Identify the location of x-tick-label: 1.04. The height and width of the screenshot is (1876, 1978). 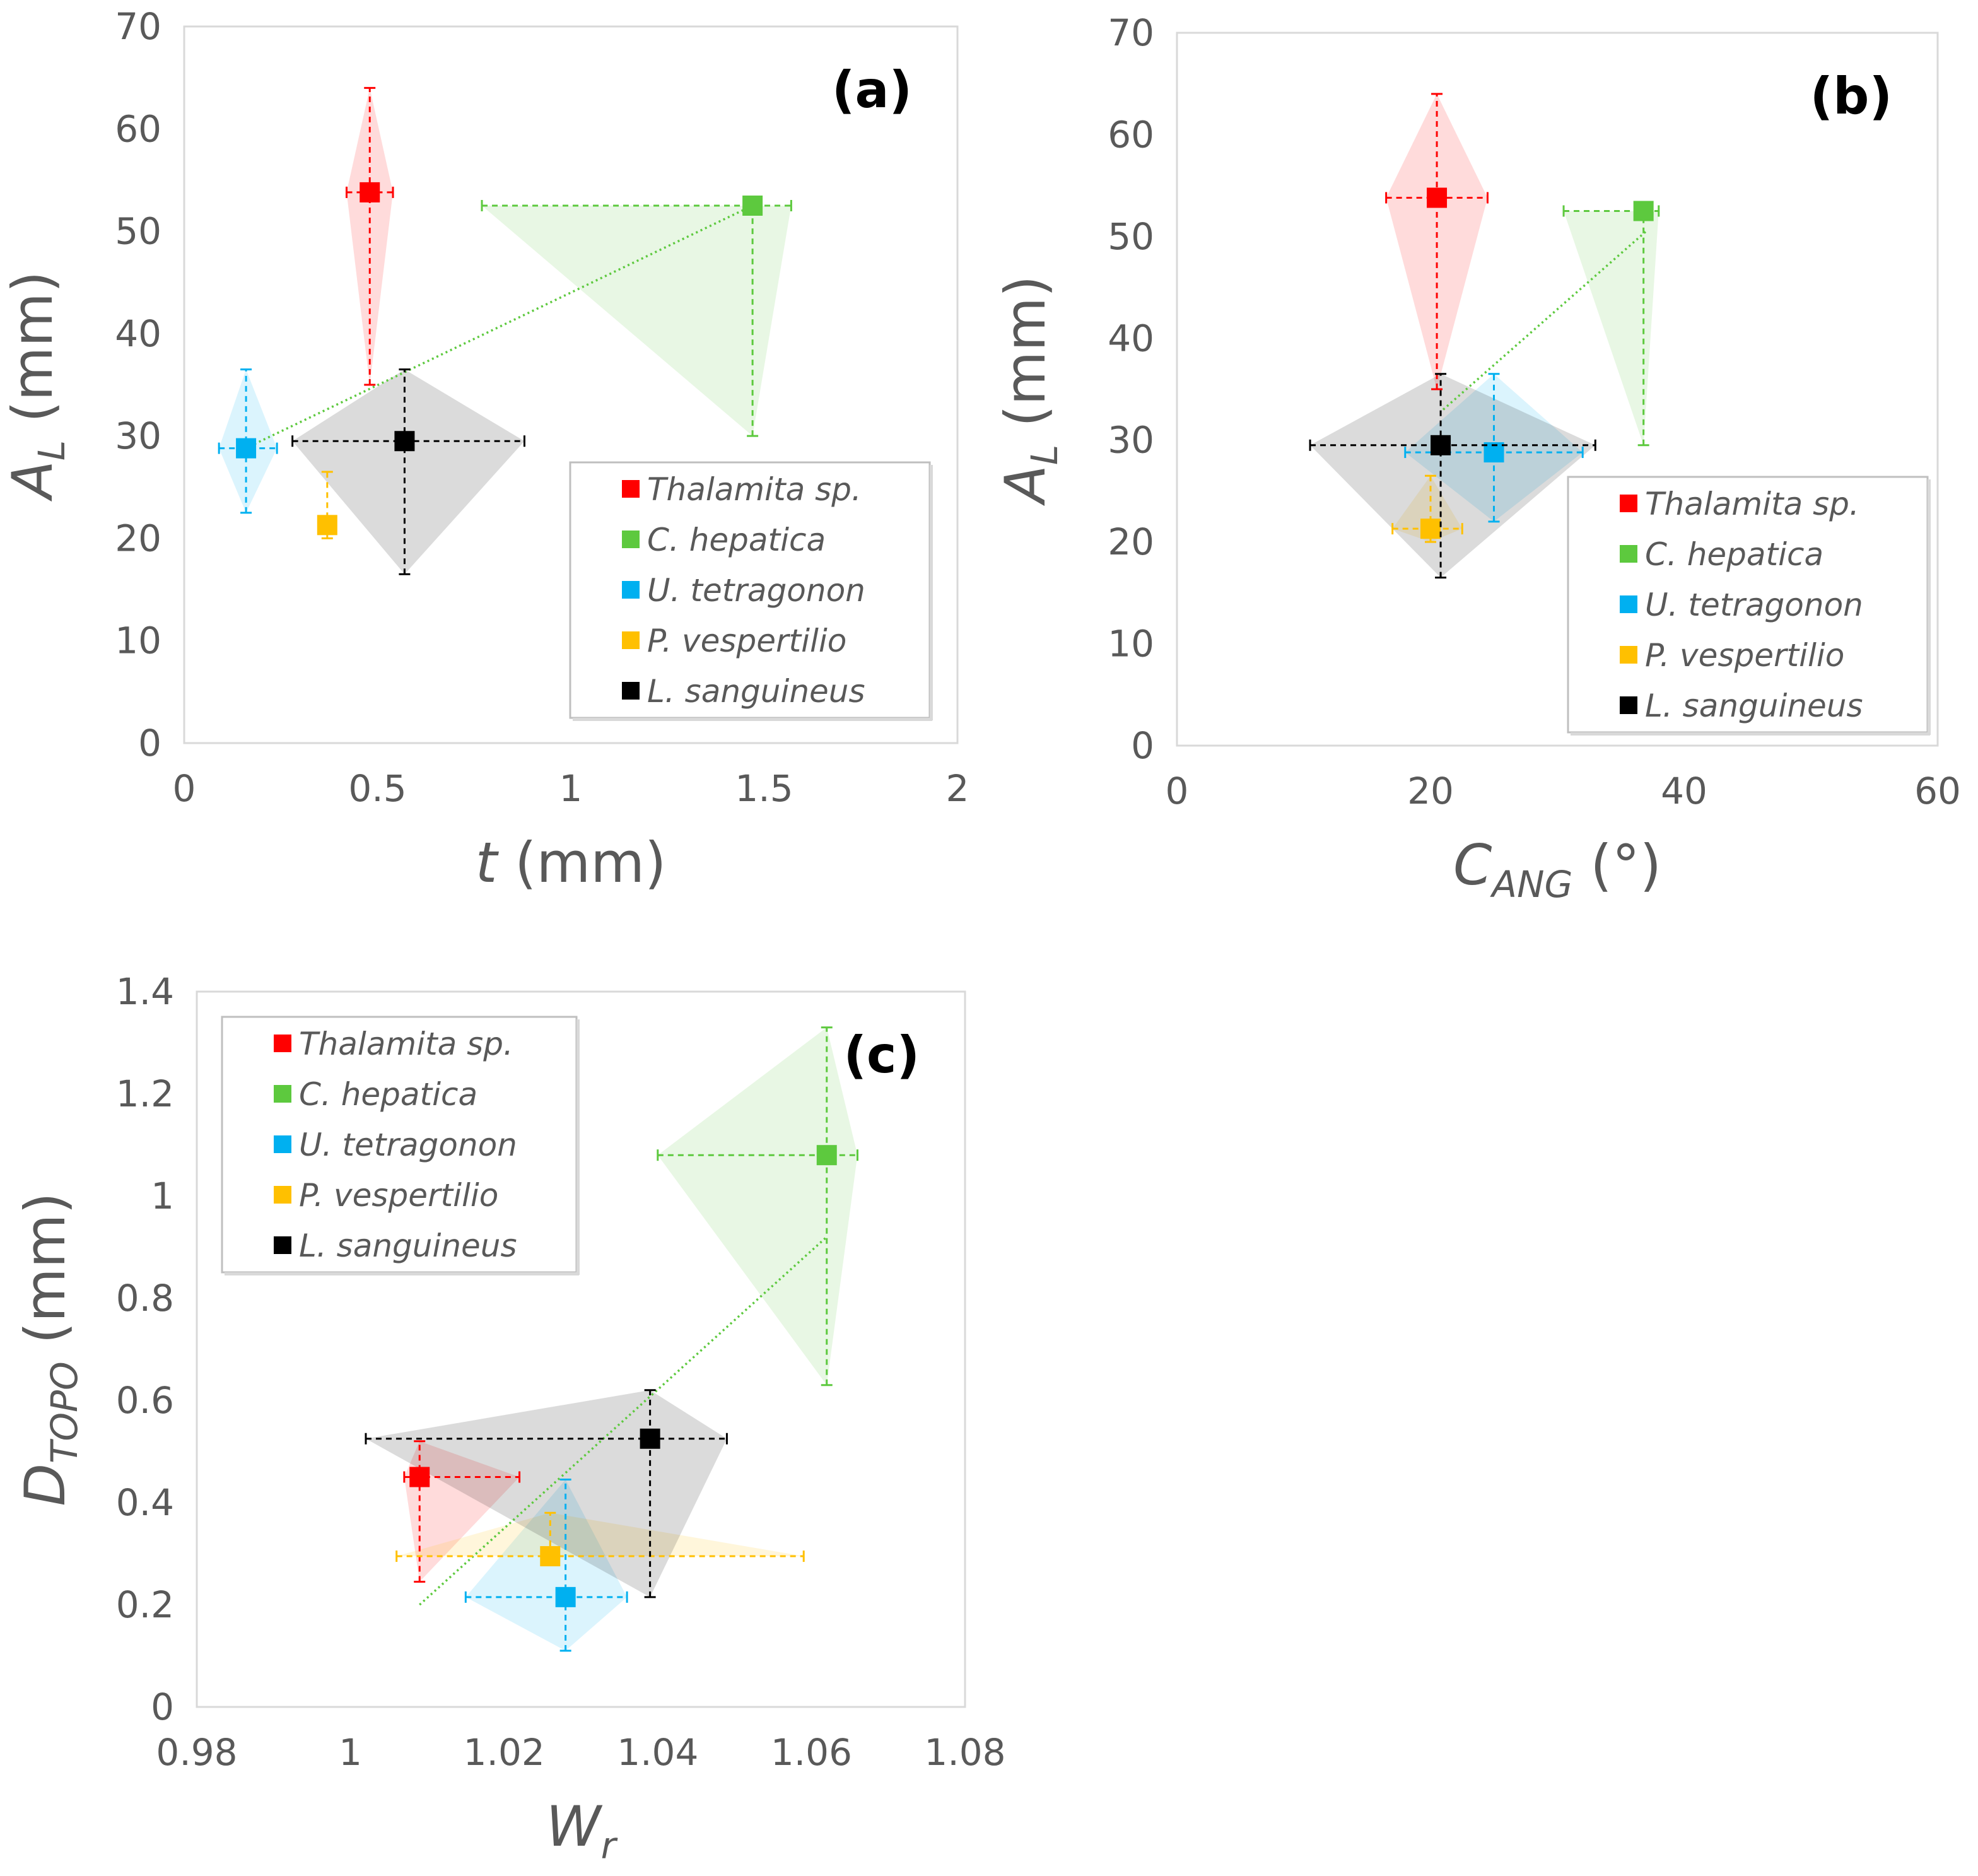
(658, 1752).